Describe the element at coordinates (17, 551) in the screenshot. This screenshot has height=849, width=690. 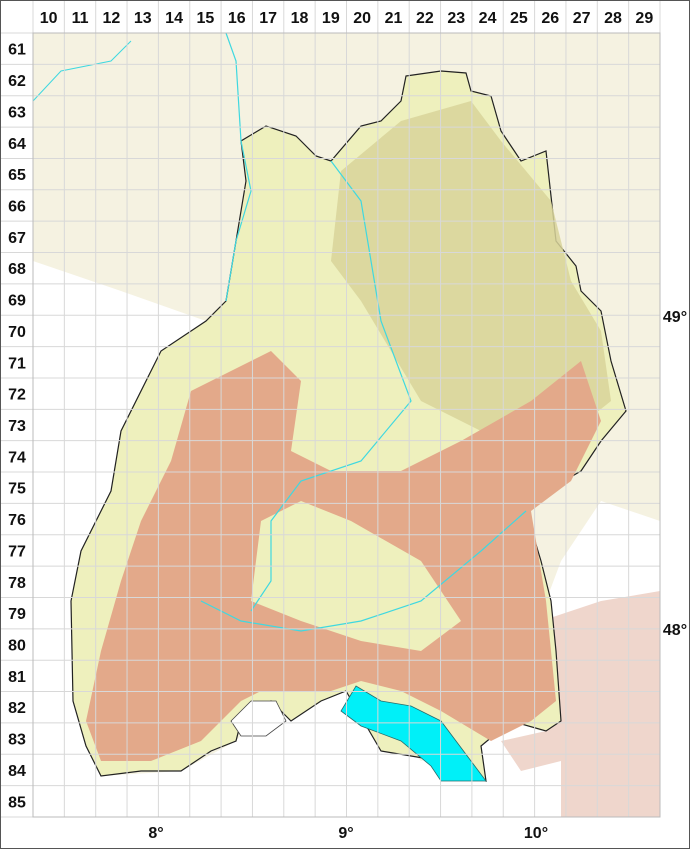
I see `row-label: 77` at that location.